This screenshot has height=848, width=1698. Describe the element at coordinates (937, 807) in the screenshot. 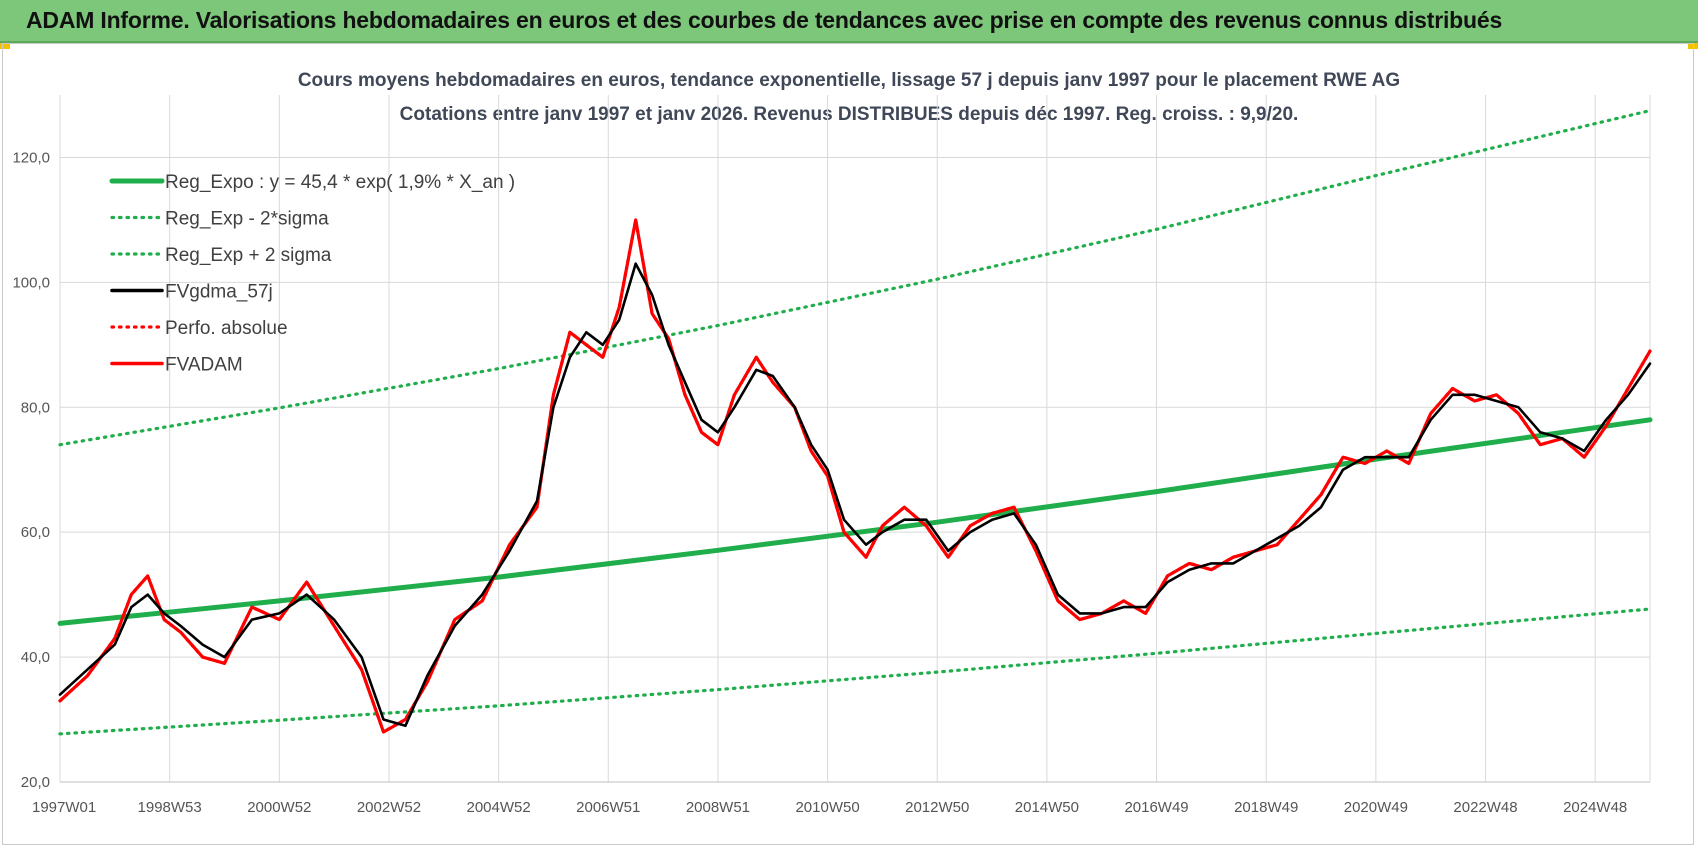

I see `x-tick-label: 2012W50` at that location.